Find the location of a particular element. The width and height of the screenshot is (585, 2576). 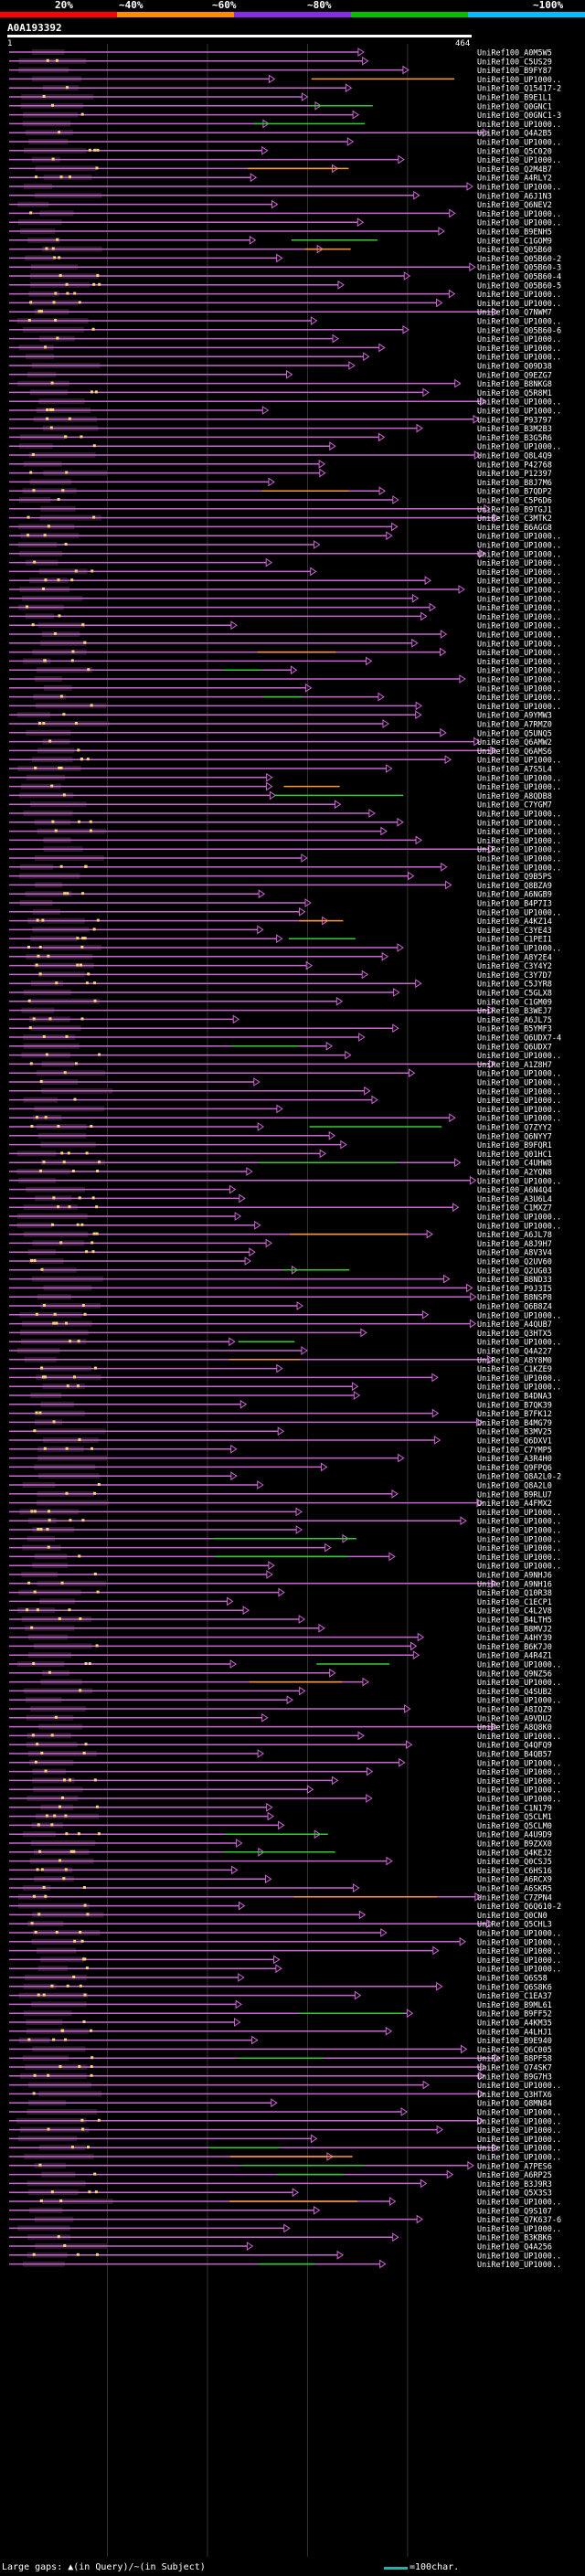

legend-seg-orange is located at coordinates (176, 14).